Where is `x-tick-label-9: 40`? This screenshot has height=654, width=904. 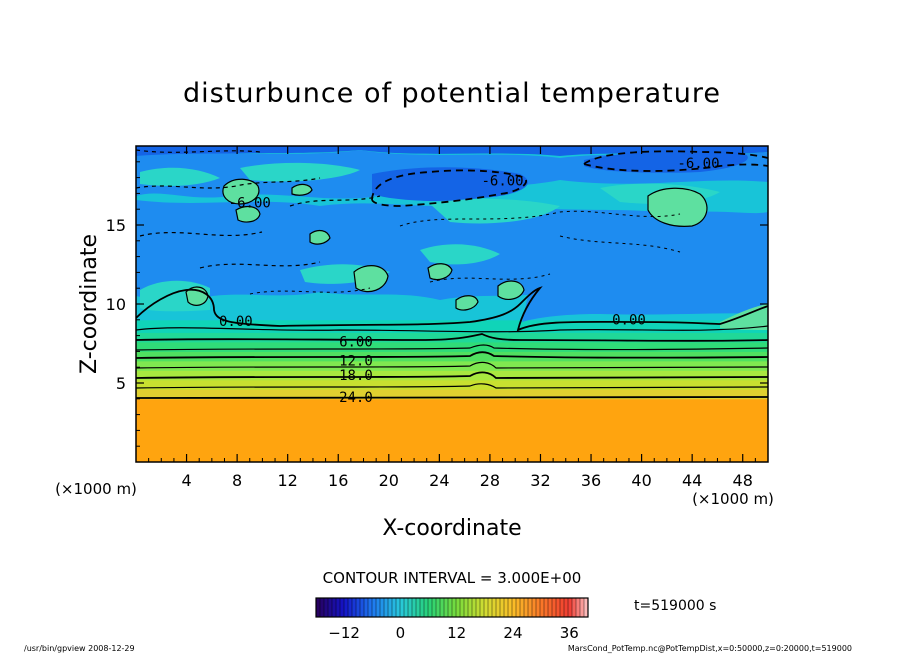 x-tick-label-9: 40 is located at coordinates (641, 480).